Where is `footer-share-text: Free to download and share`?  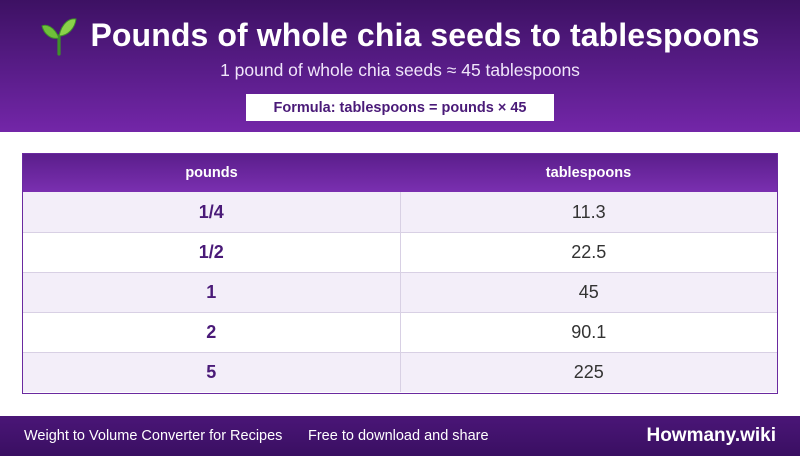 footer-share-text: Free to download and share is located at coordinates (398, 436).